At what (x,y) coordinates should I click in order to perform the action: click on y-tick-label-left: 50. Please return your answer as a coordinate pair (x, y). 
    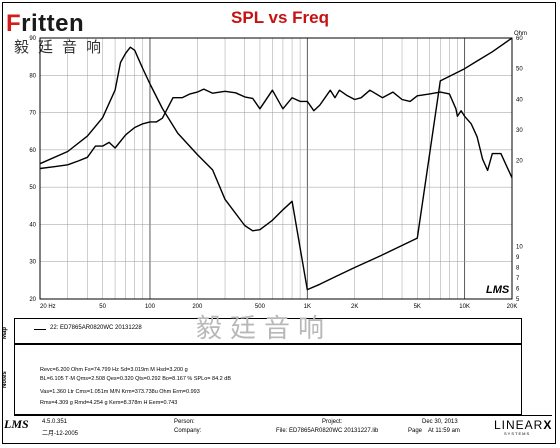
    Looking at the image, I should click on (32, 188).